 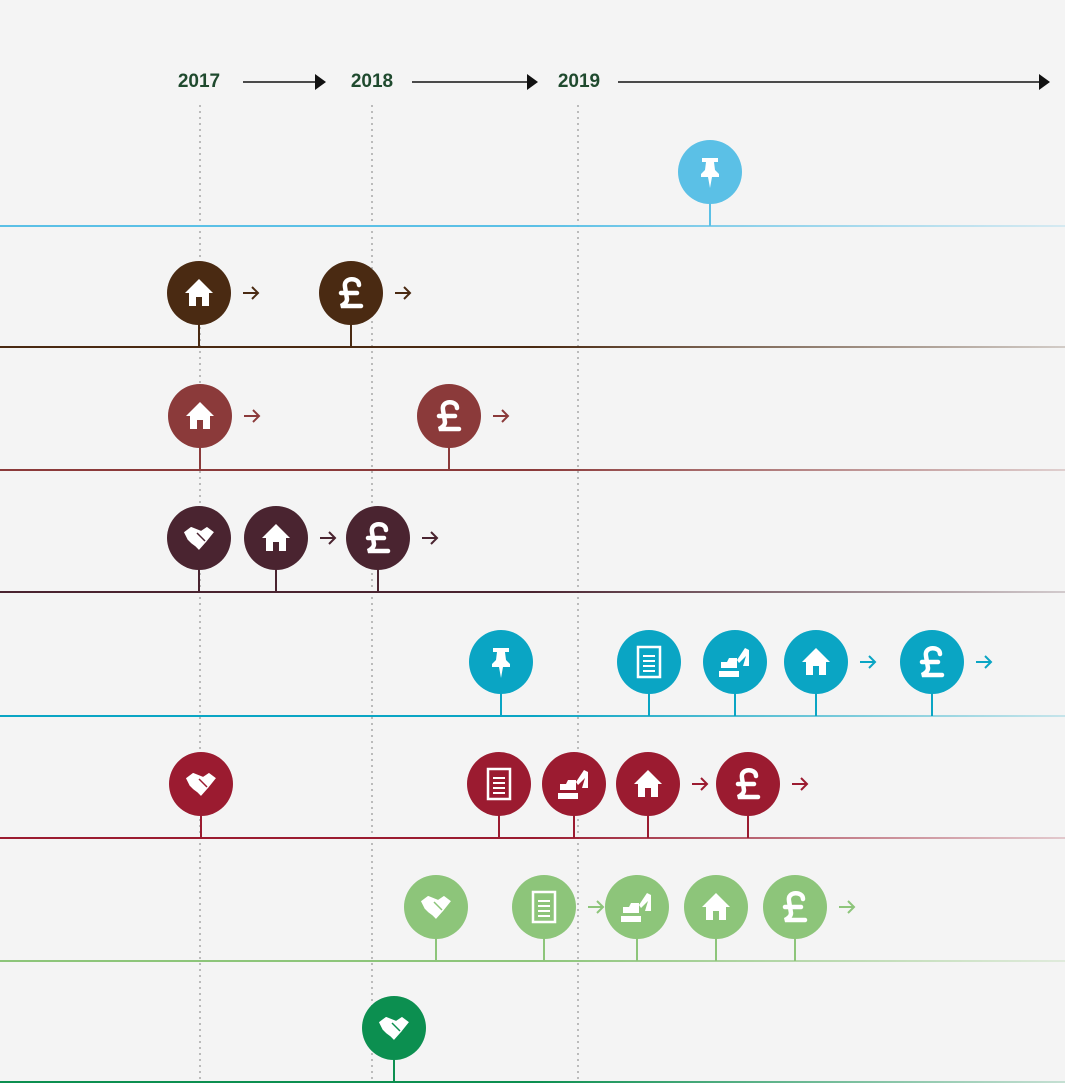 What do you see at coordinates (372, 81) in the screenshot?
I see `year-label: 2018` at bounding box center [372, 81].